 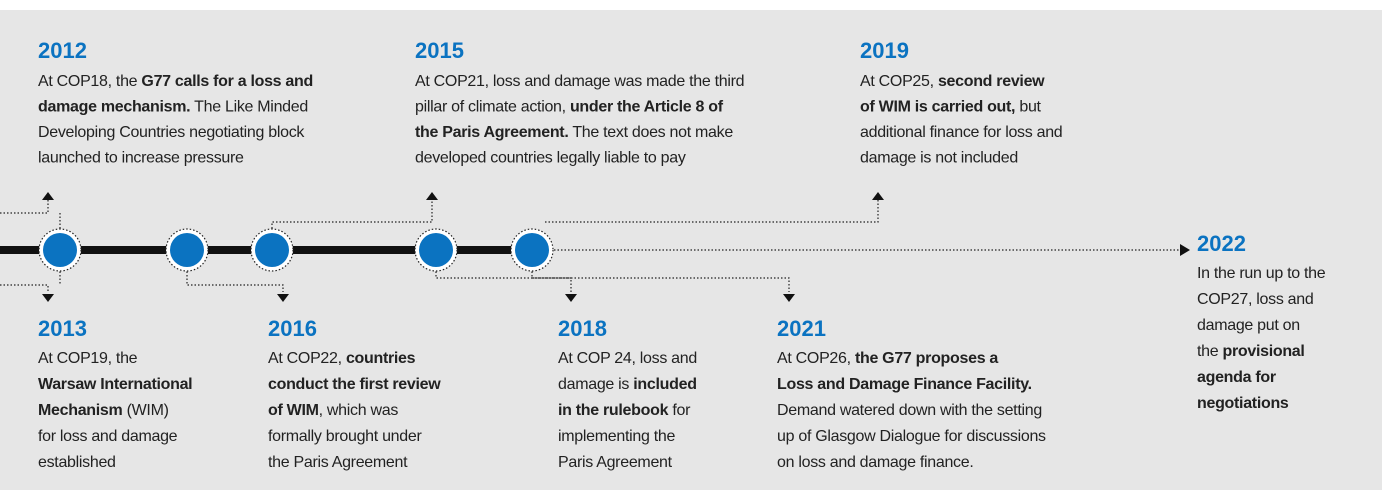 What do you see at coordinates (647, 107) in the screenshot?
I see `bold-text: under the Article 8 of` at bounding box center [647, 107].